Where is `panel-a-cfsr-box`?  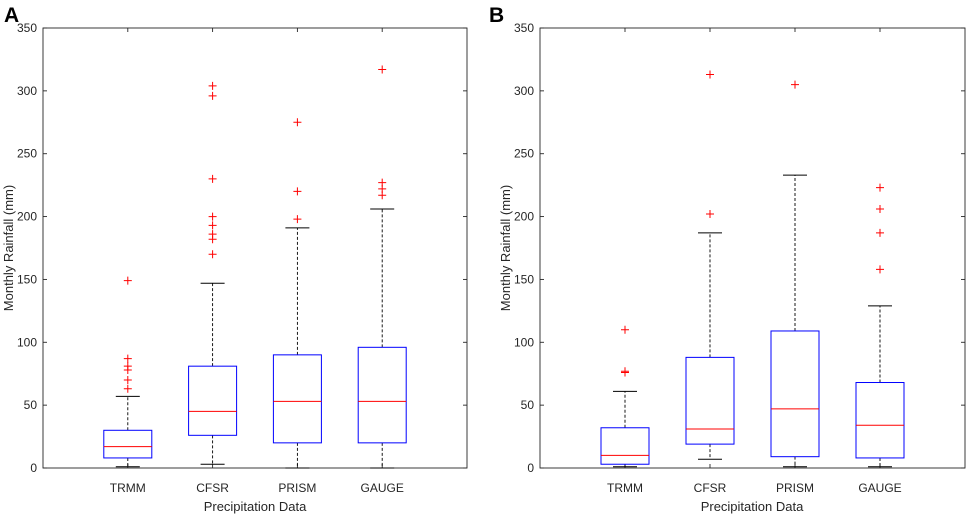
panel-a-cfsr-box is located at coordinates (213, 400).